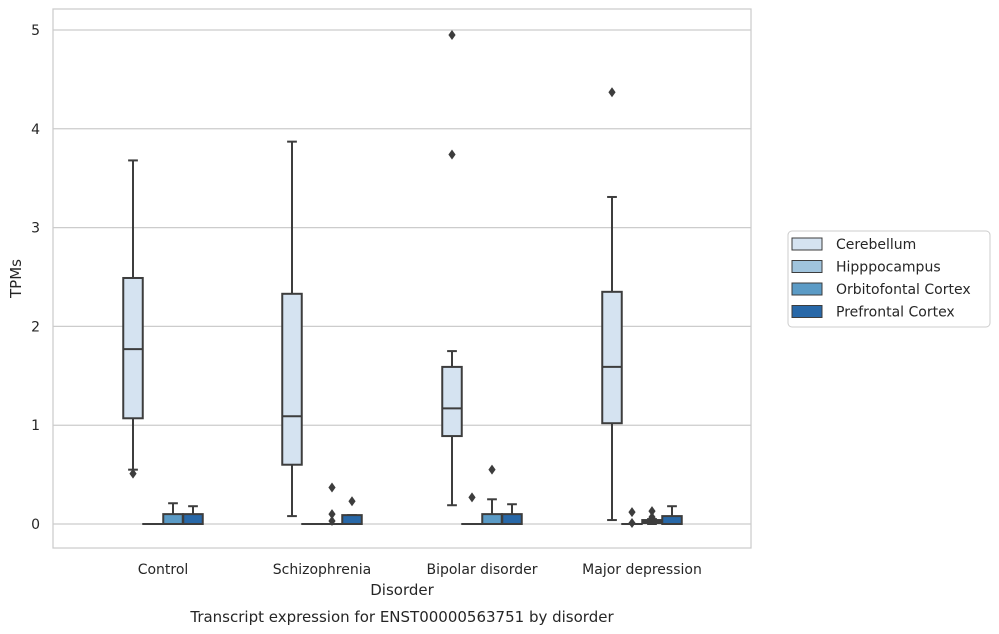 This screenshot has width=999, height=634. I want to click on x-axis-label: Disorder, so click(402, 590).